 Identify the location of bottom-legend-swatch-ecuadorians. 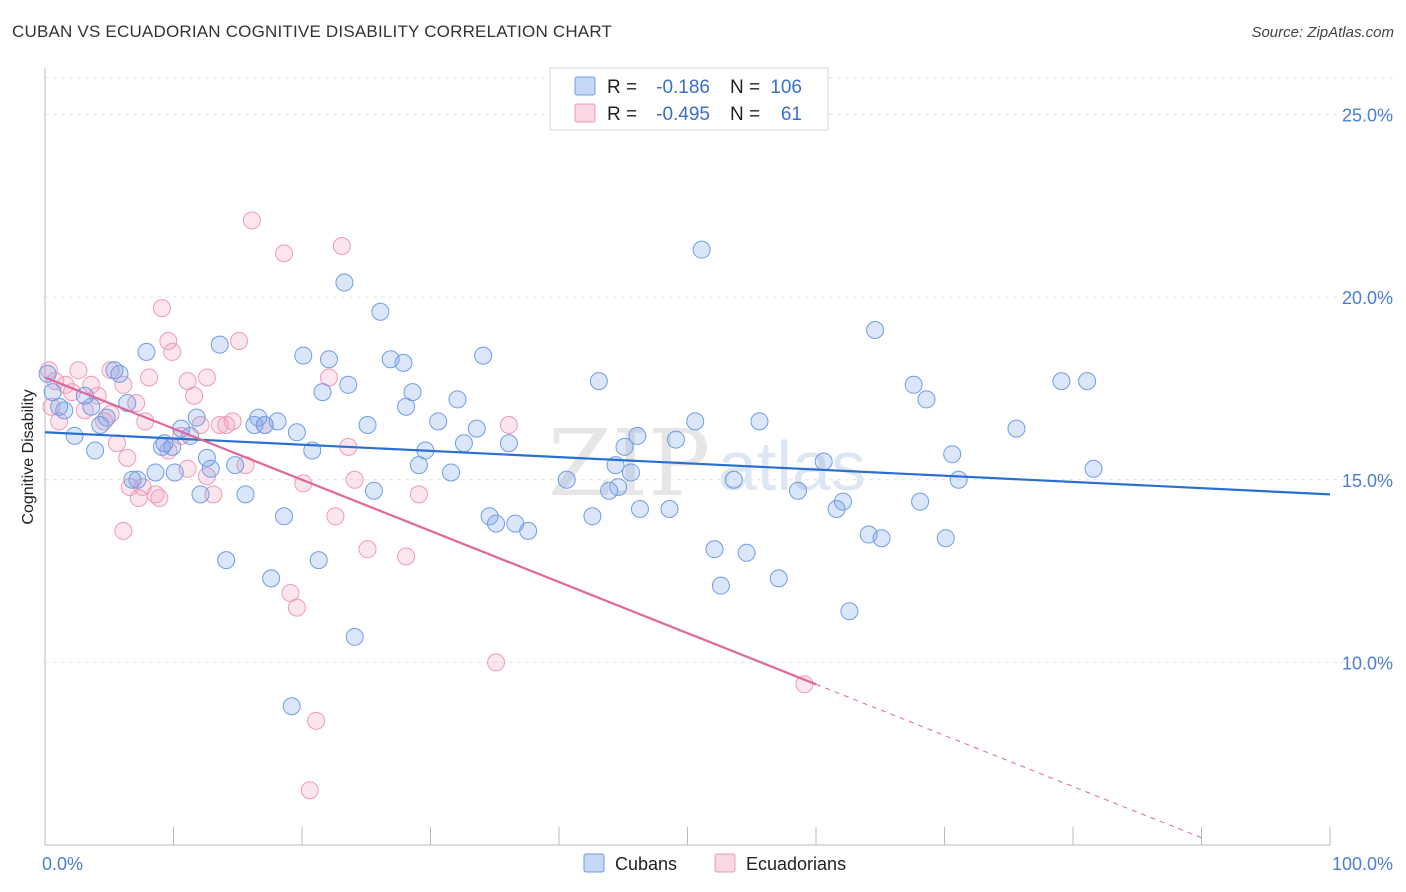
(725, 863).